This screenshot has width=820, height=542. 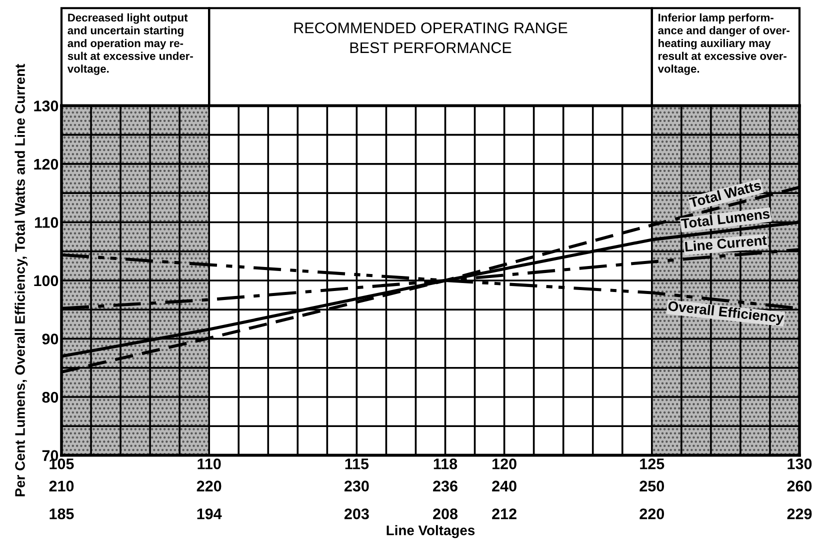 I want to click on text: Overall Efficiency, so click(x=726, y=313).